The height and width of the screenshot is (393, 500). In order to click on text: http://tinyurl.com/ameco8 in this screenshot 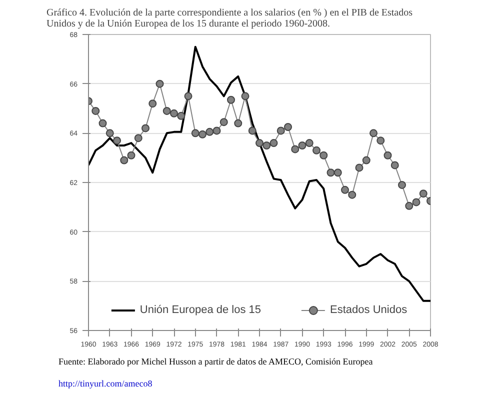, I will do `click(105, 383)`.